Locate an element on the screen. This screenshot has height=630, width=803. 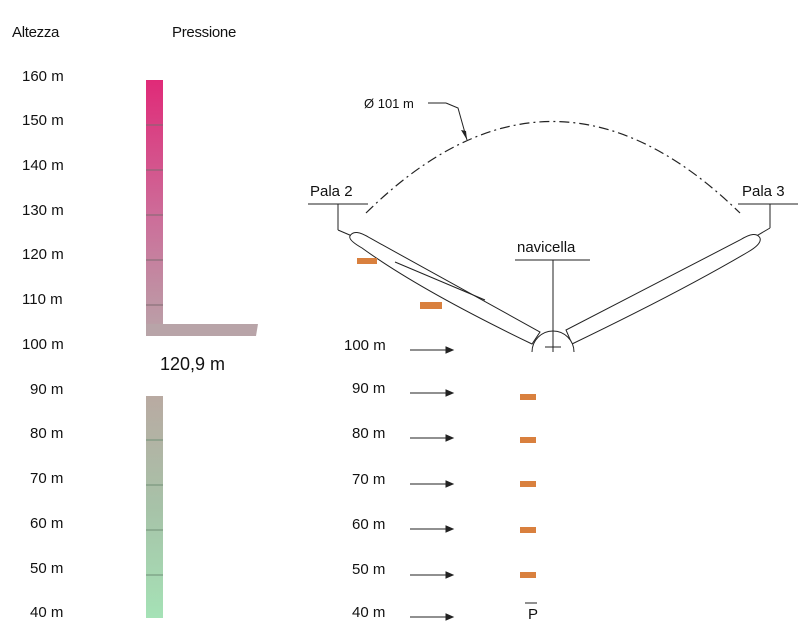
altitude-label-60: 60 m is located at coordinates (47, 523).